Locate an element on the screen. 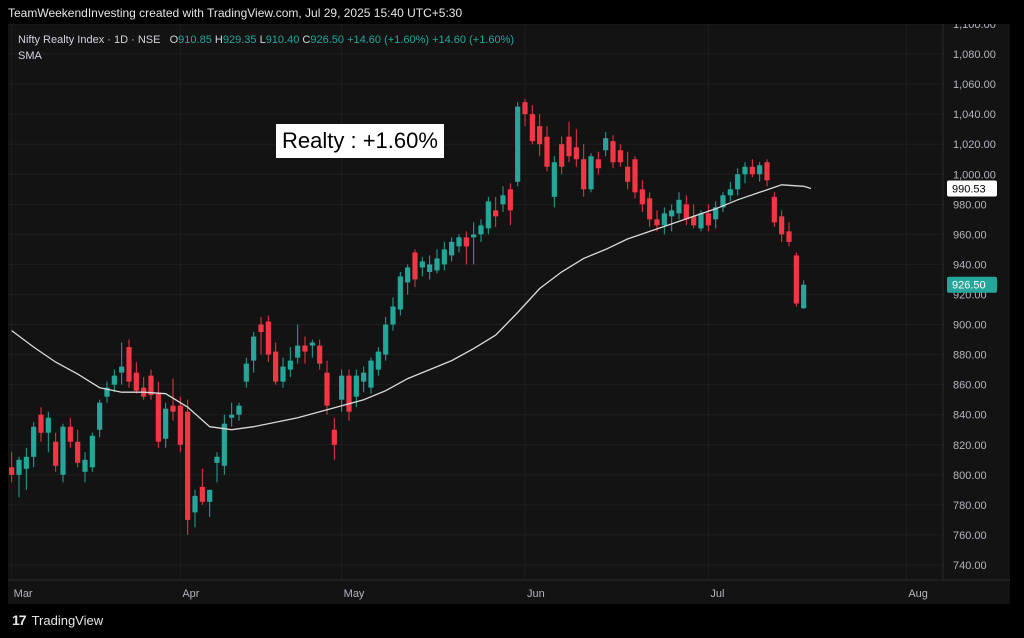 Image resolution: width=1024 pixels, height=638 pixels. tradingview-footer: 17 TradingView is located at coordinates (57, 620).